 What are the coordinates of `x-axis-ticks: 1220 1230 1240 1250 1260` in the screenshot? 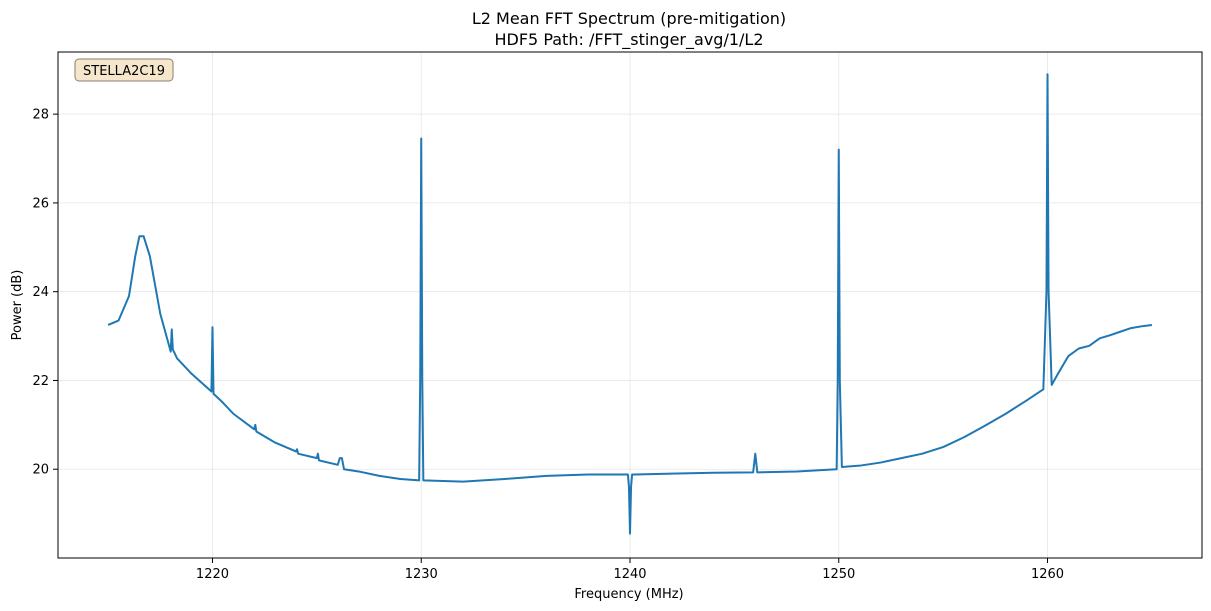 It's located at (630, 570).